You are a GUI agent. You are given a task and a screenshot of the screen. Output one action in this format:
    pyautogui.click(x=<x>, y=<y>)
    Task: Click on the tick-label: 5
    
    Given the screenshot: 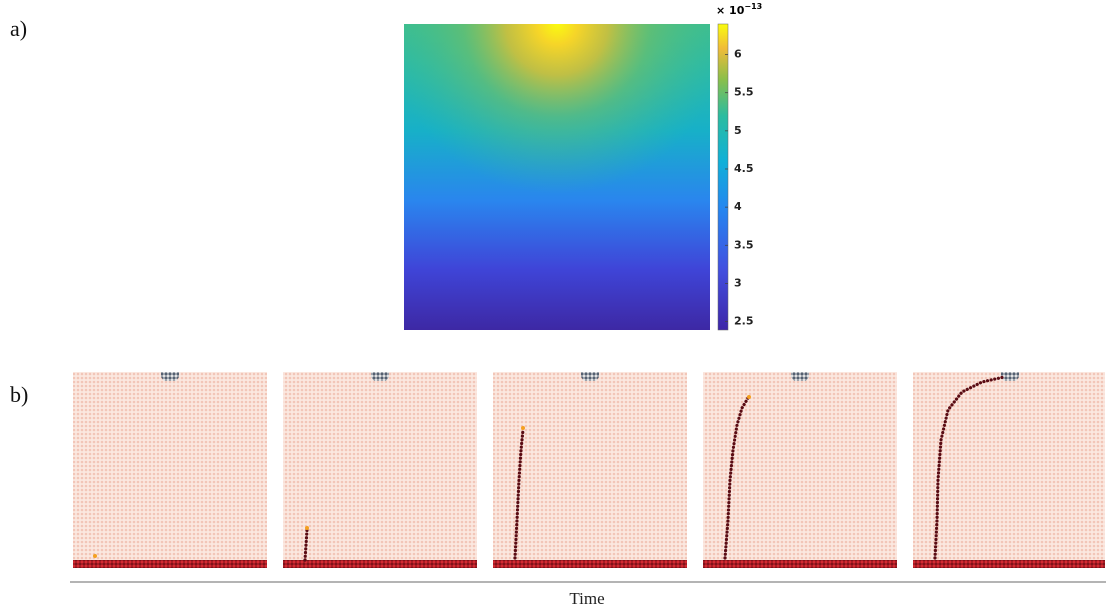 What is the action you would take?
    pyautogui.click(x=738, y=130)
    